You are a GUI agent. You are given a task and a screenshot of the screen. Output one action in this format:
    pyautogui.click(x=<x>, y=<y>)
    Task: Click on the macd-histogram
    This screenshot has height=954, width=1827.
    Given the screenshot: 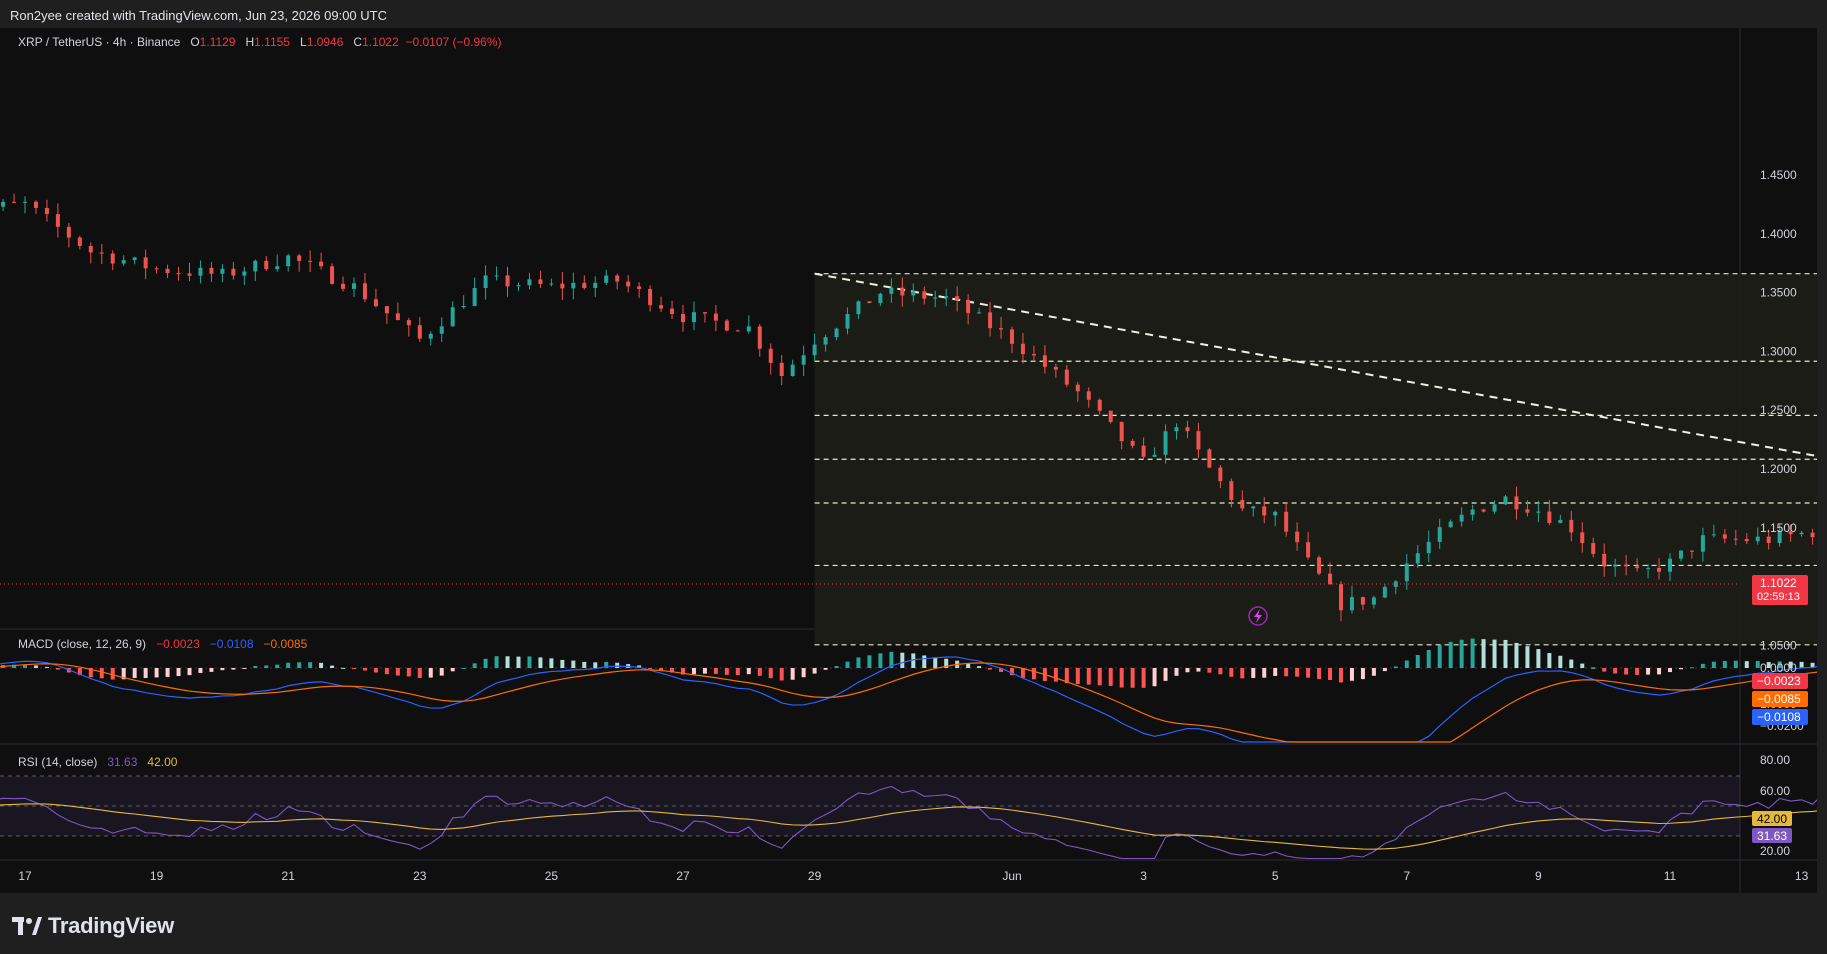 What is the action you would take?
    pyautogui.click(x=908, y=663)
    